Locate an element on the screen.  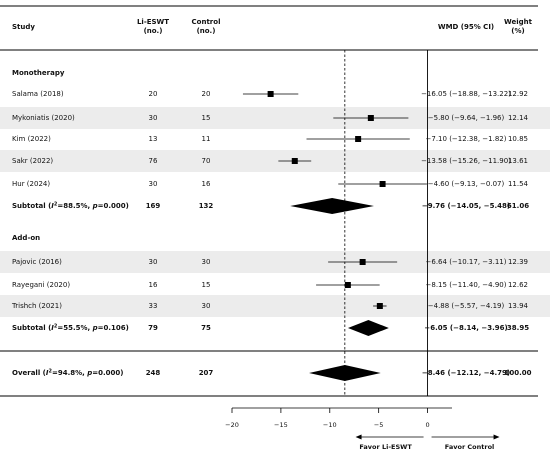
study-name: Hur (2024) is located at coordinates (31, 184).